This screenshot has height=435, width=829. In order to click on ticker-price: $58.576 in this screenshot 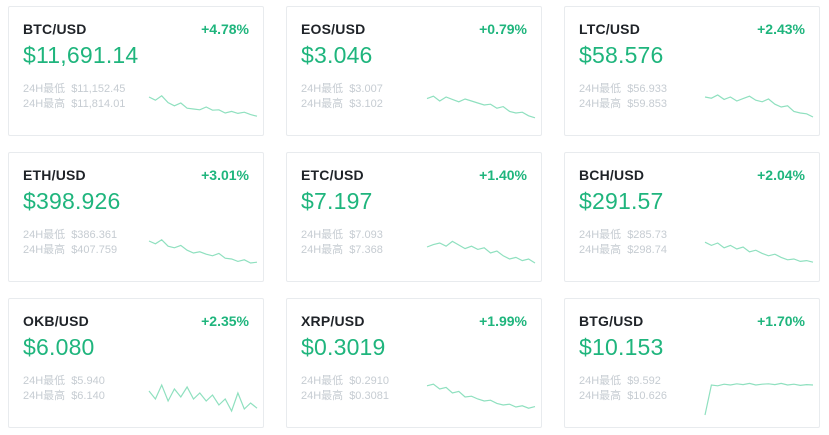, I will do `click(621, 55)`.